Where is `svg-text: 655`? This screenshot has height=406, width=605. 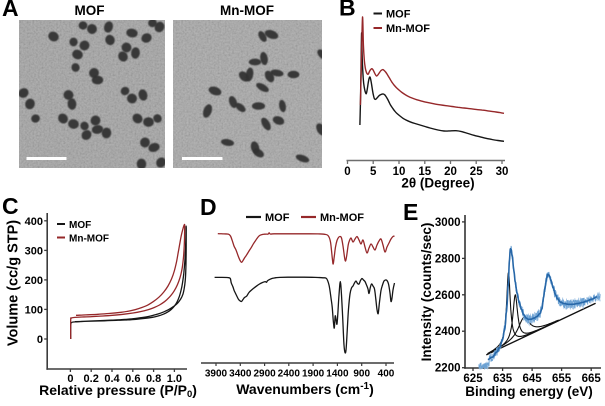
svg-text: 655 is located at coordinates (562, 379).